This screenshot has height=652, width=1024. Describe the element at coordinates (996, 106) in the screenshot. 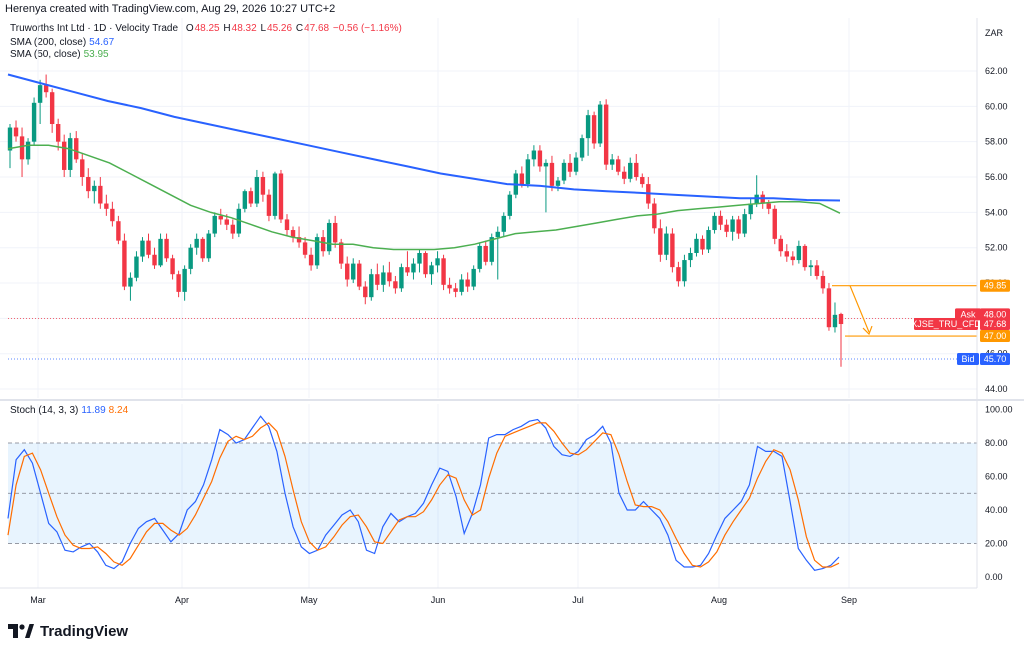

I see `price-tick-label: 60.00` at that location.